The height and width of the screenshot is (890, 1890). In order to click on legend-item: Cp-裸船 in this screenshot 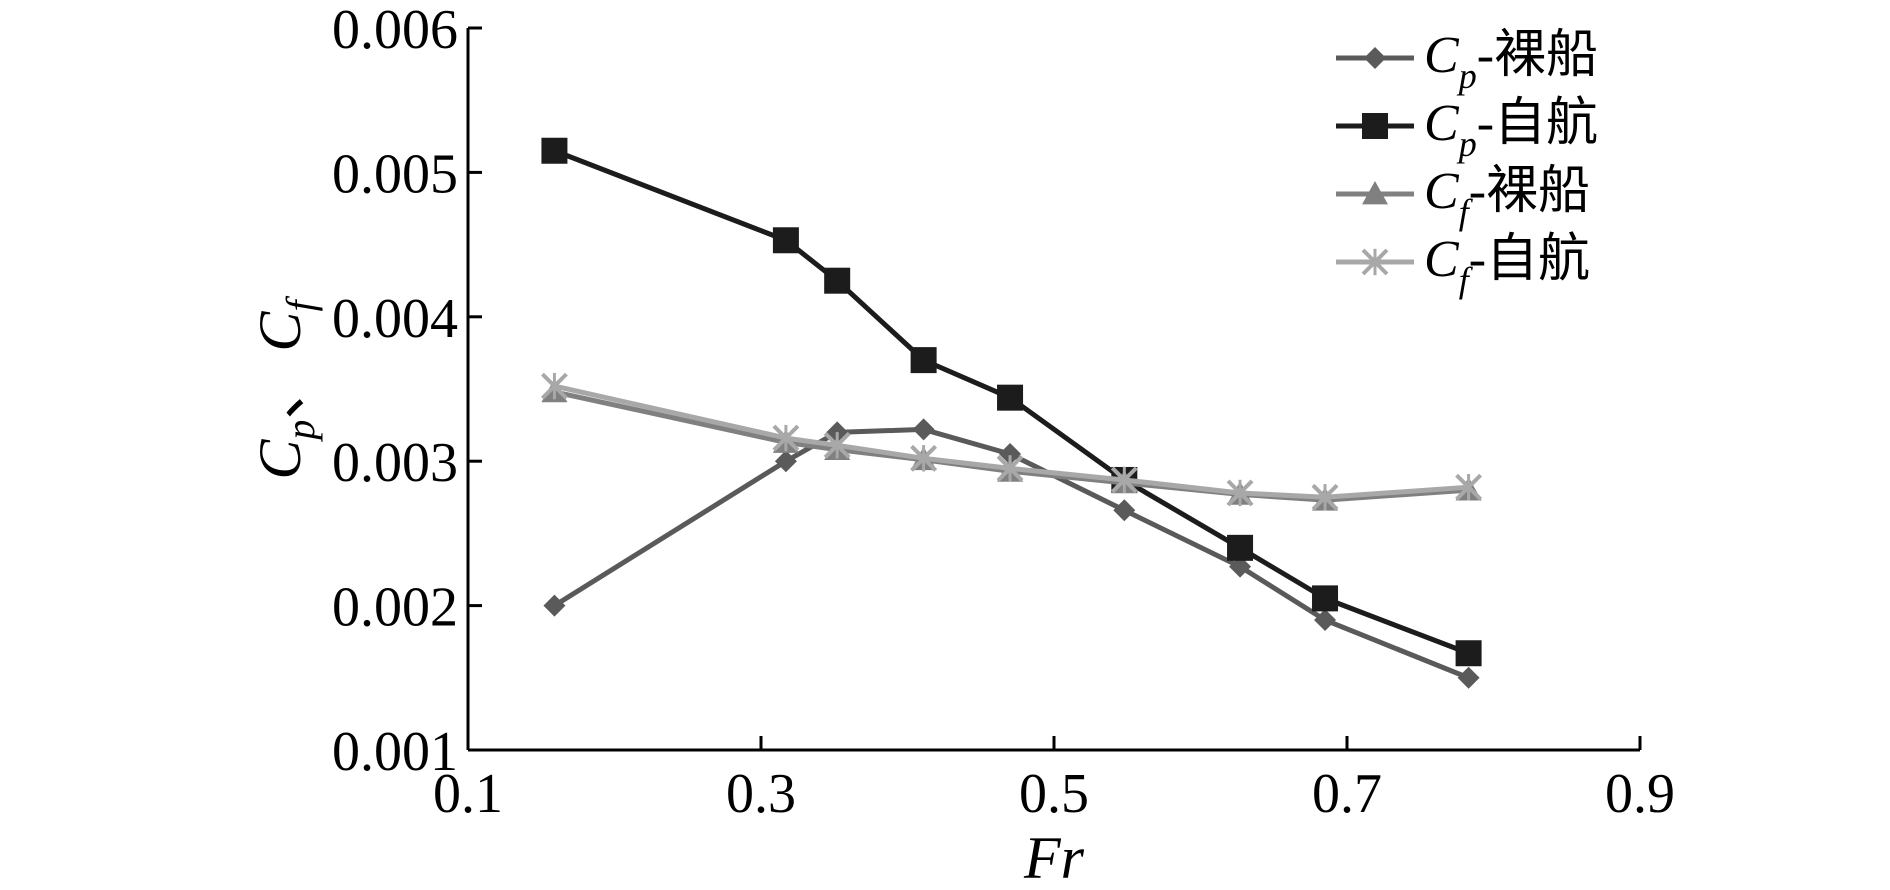, I will do `click(1467, 61)`.